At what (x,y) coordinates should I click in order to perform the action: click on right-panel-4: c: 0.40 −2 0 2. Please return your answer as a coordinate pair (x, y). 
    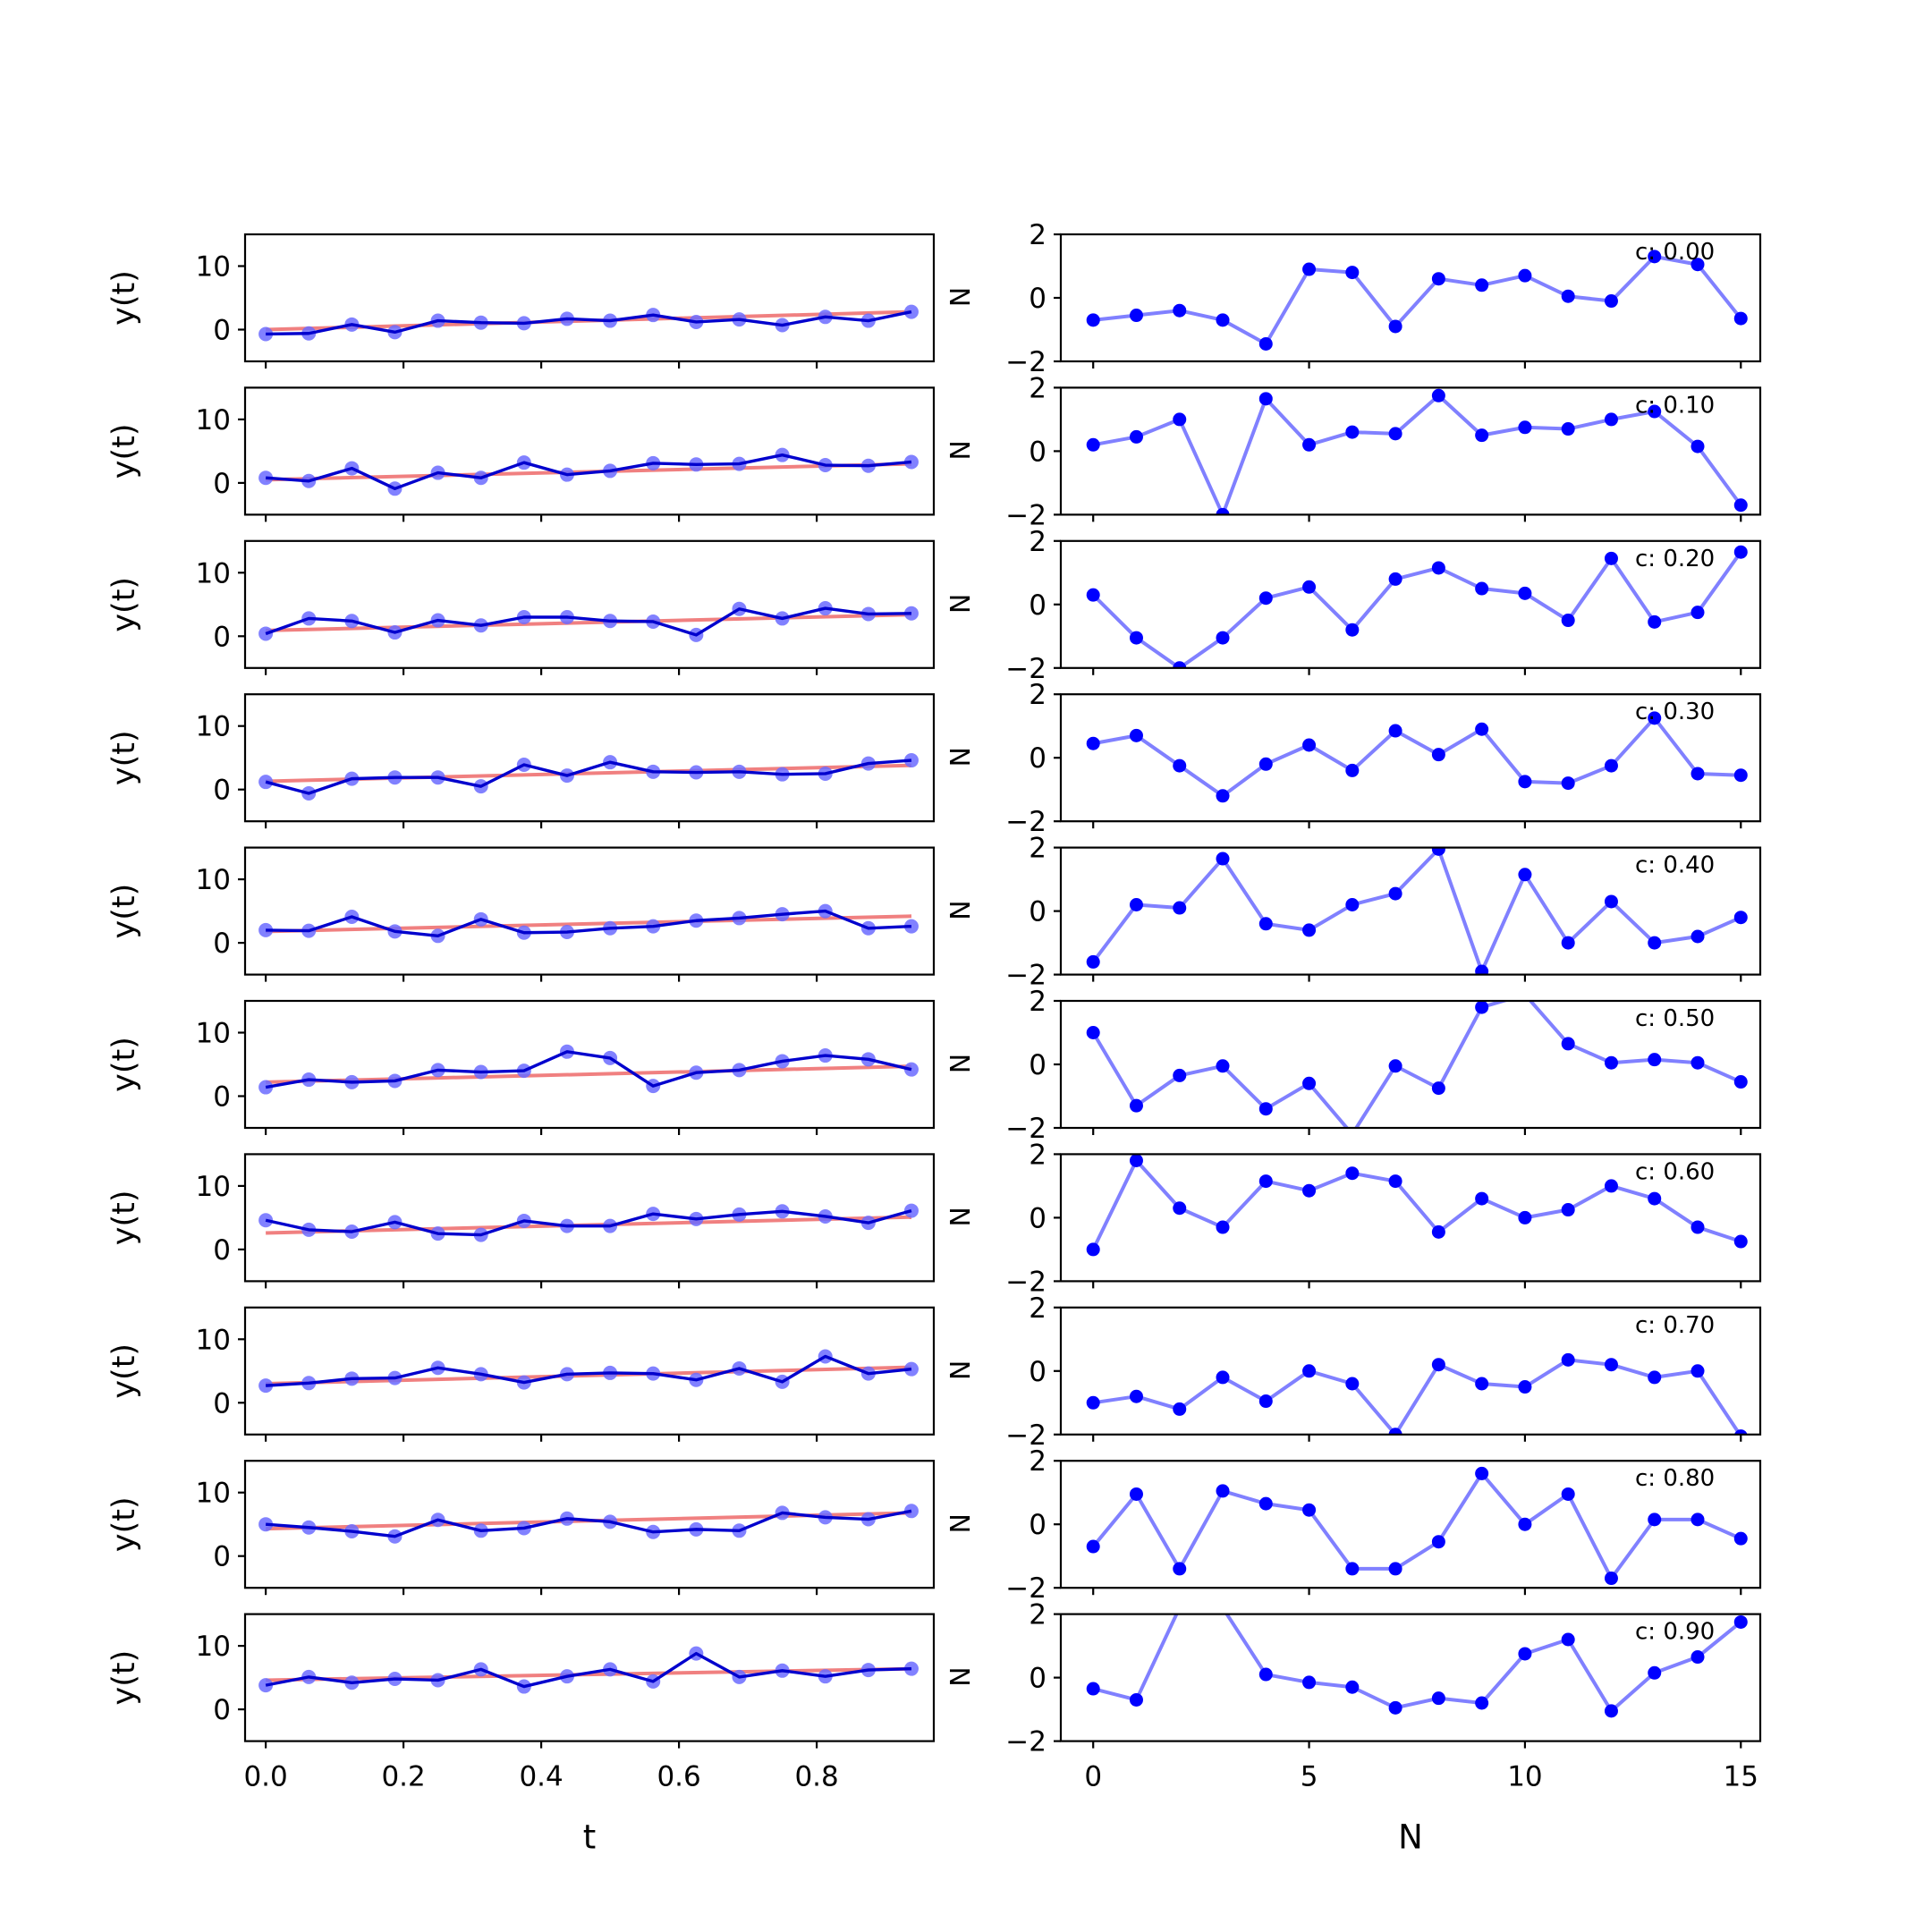
    Looking at the image, I should click on (1383, 912).